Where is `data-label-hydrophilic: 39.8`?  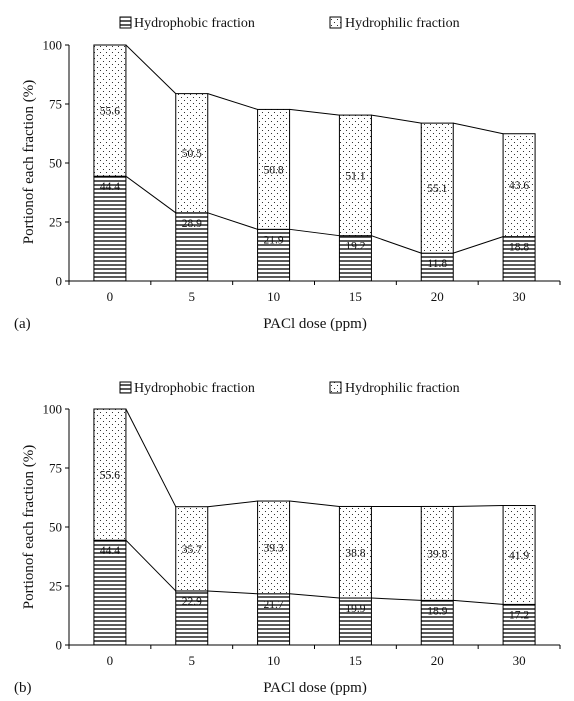 data-label-hydrophilic: 39.8 is located at coordinates (437, 554).